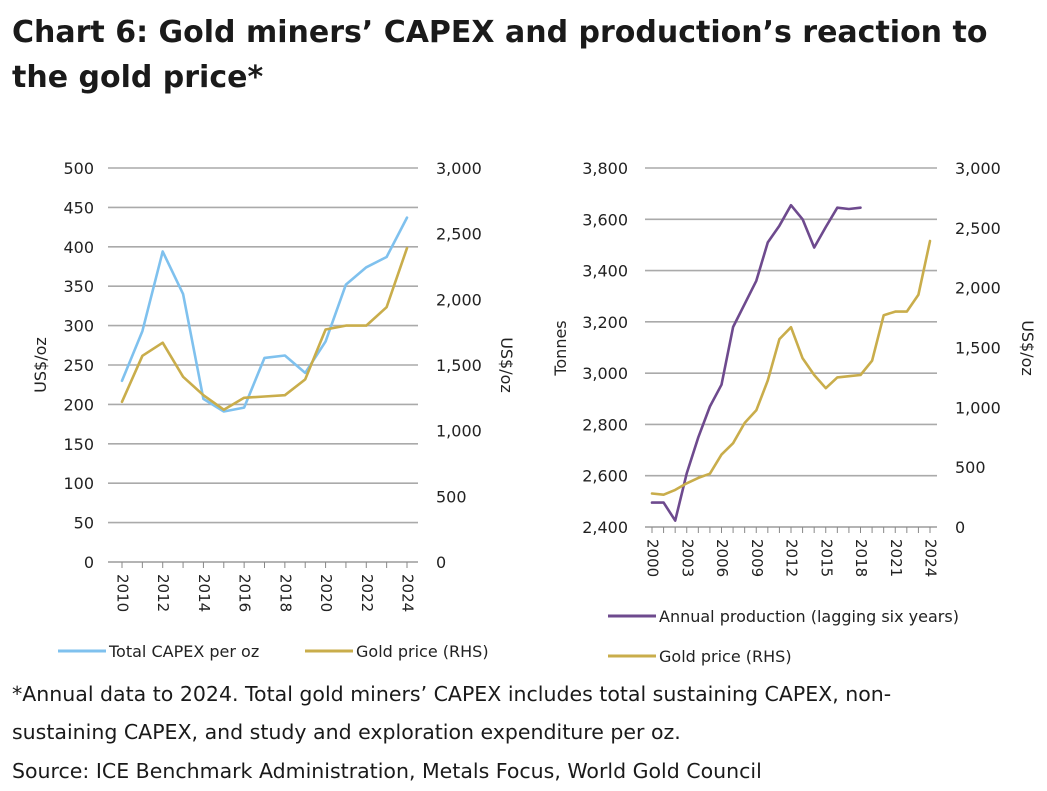  What do you see at coordinates (183, 651) in the screenshot?
I see `legend-label: Total CAPEX per oz` at bounding box center [183, 651].